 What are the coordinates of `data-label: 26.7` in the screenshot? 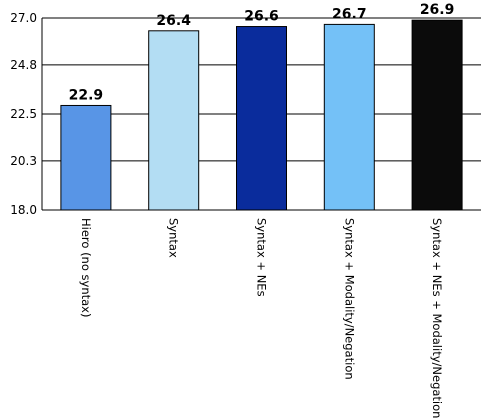 It's located at (349, 14).